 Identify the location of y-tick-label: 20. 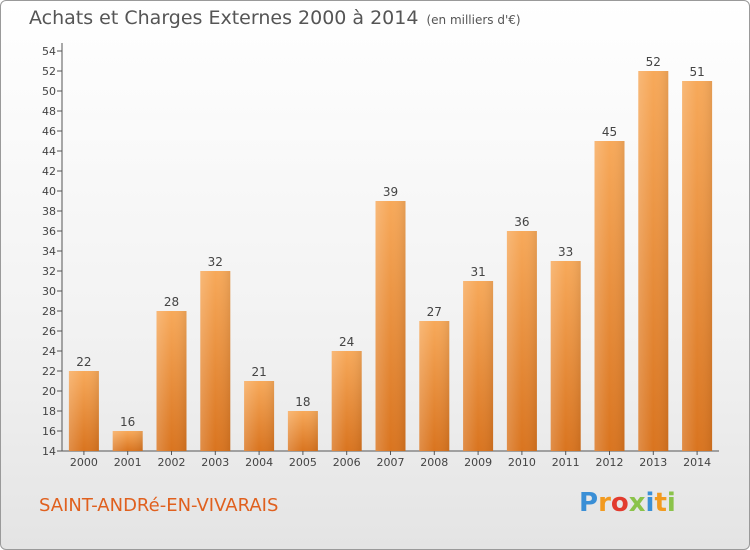
(49, 391).